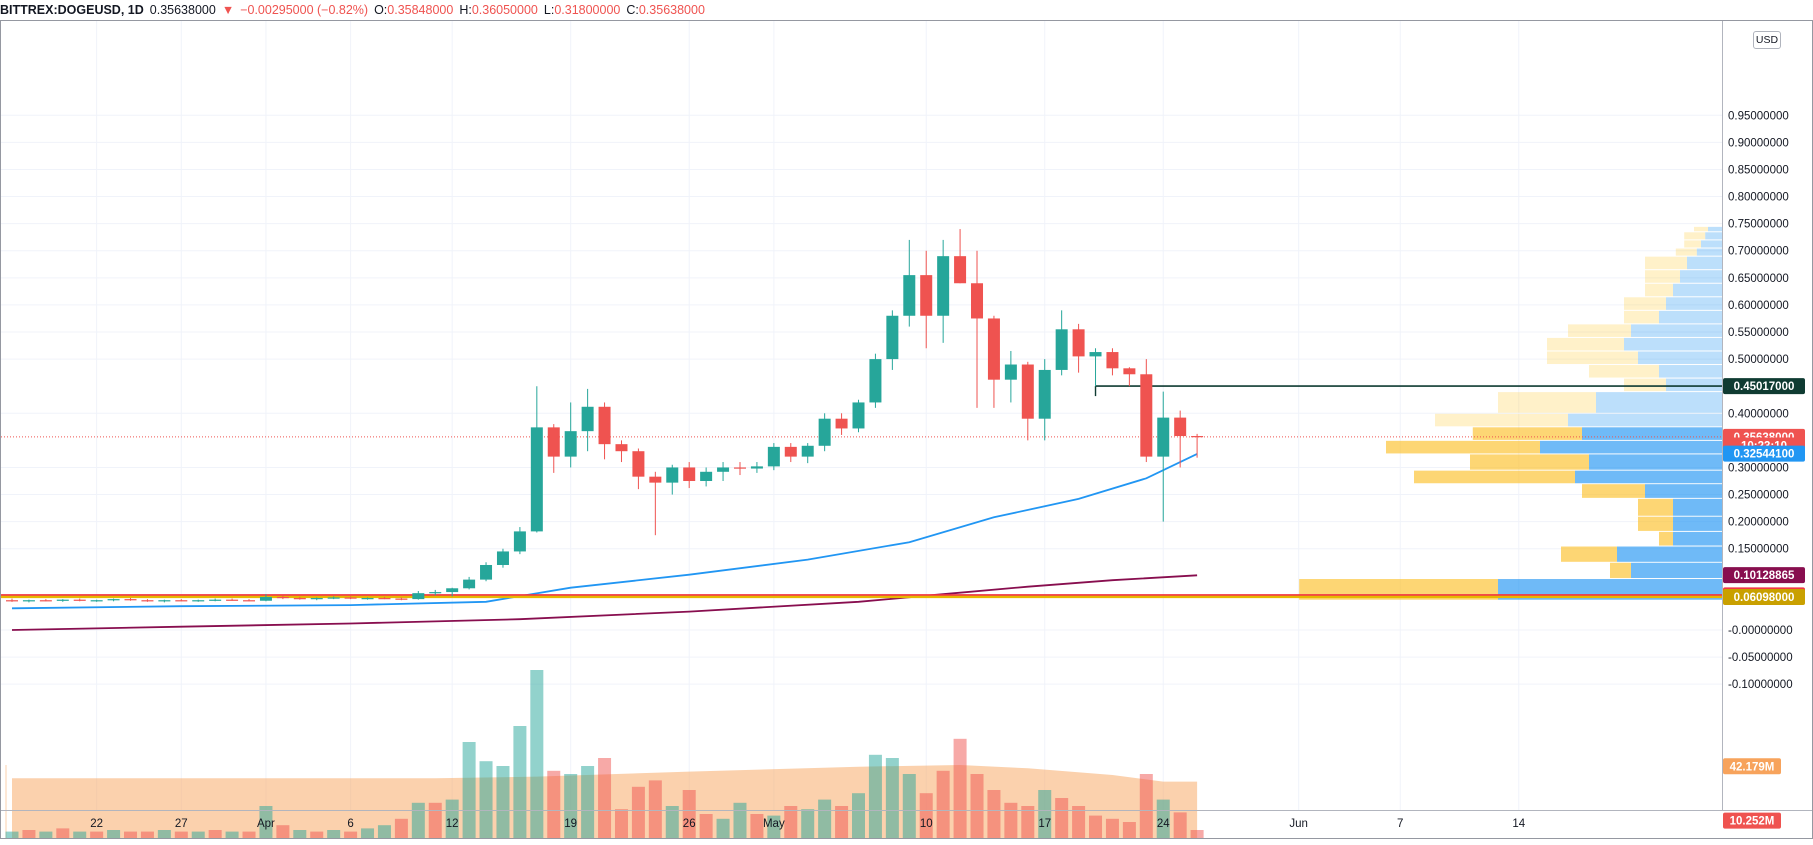  Describe the element at coordinates (632, 10) in the screenshot. I see `close-label: C:` at that location.